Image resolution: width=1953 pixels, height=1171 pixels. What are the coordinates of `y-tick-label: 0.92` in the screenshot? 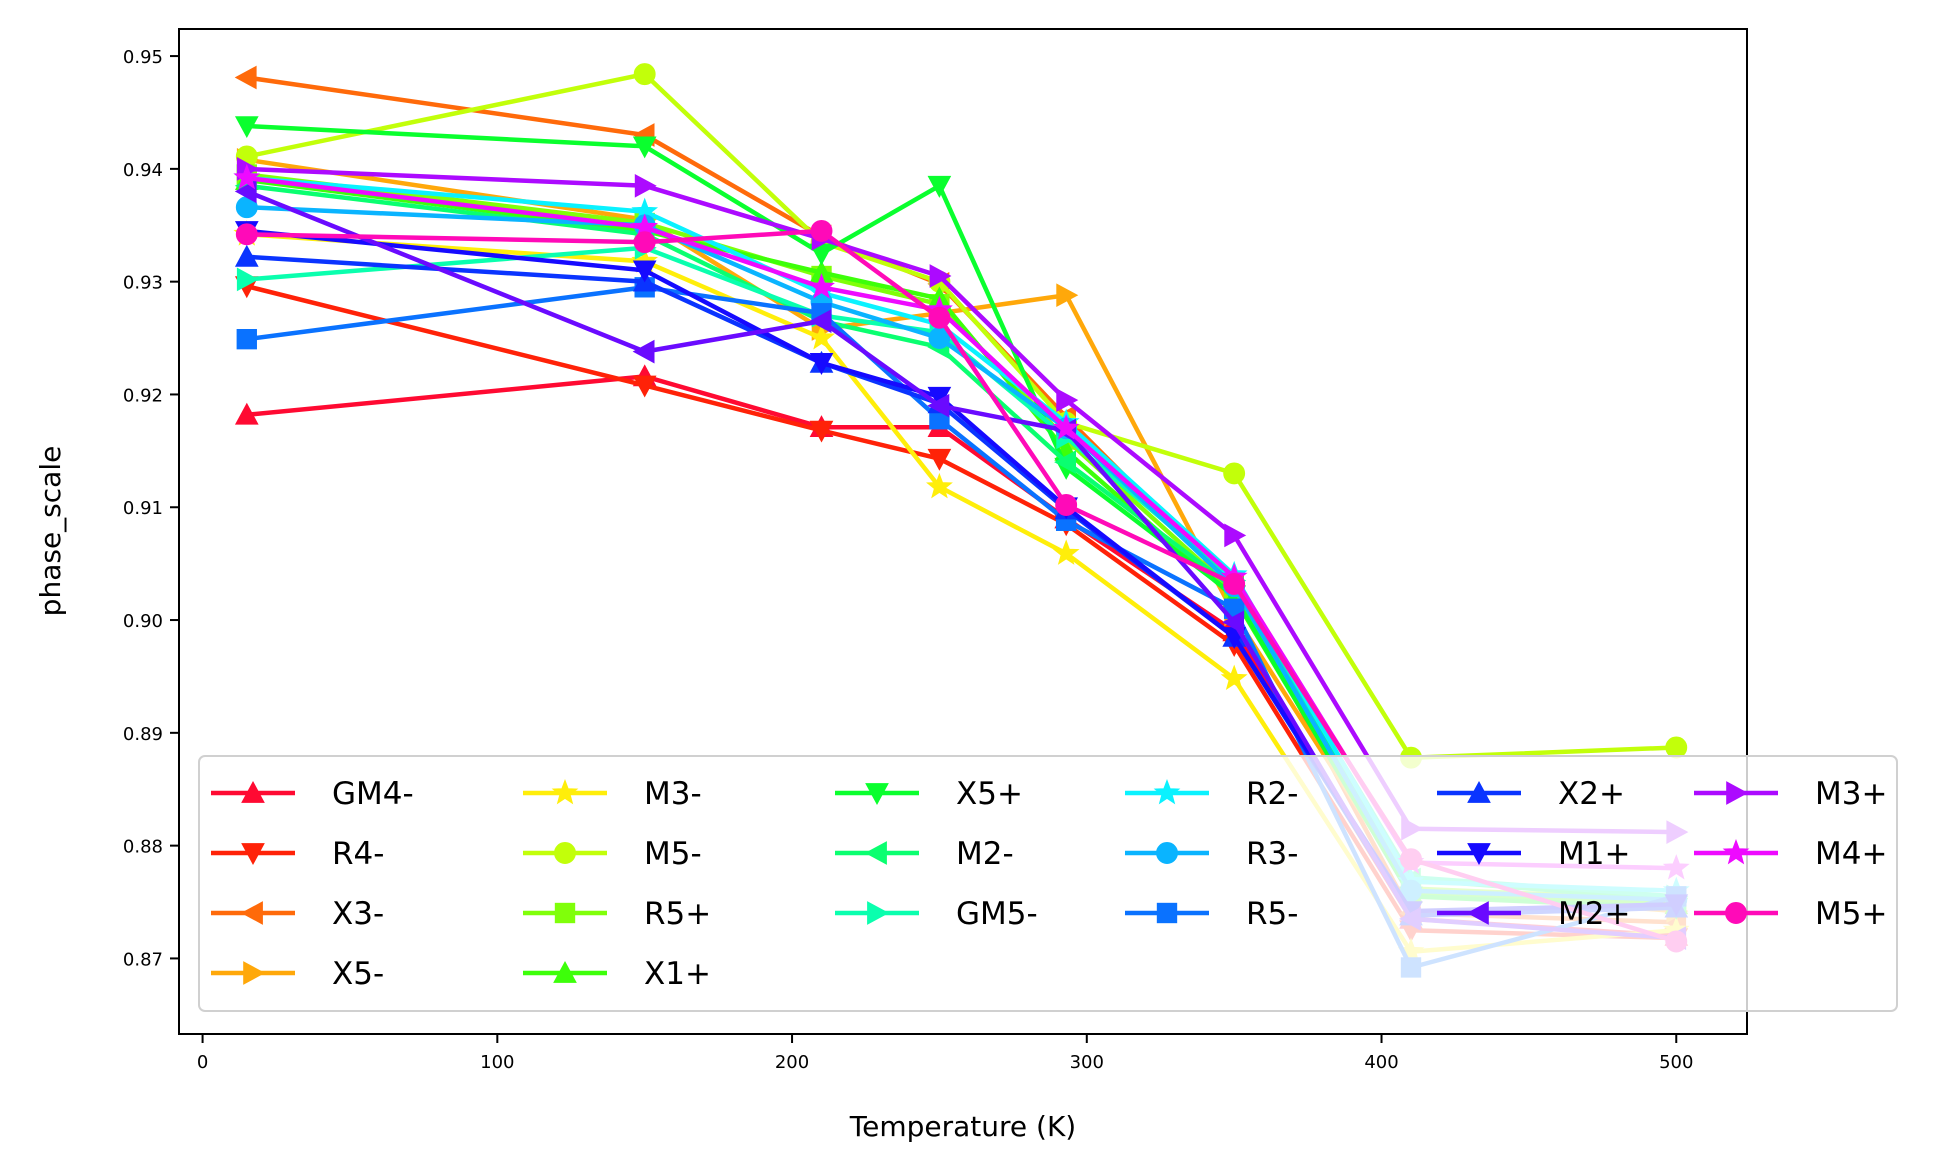 It's located at (143, 395).